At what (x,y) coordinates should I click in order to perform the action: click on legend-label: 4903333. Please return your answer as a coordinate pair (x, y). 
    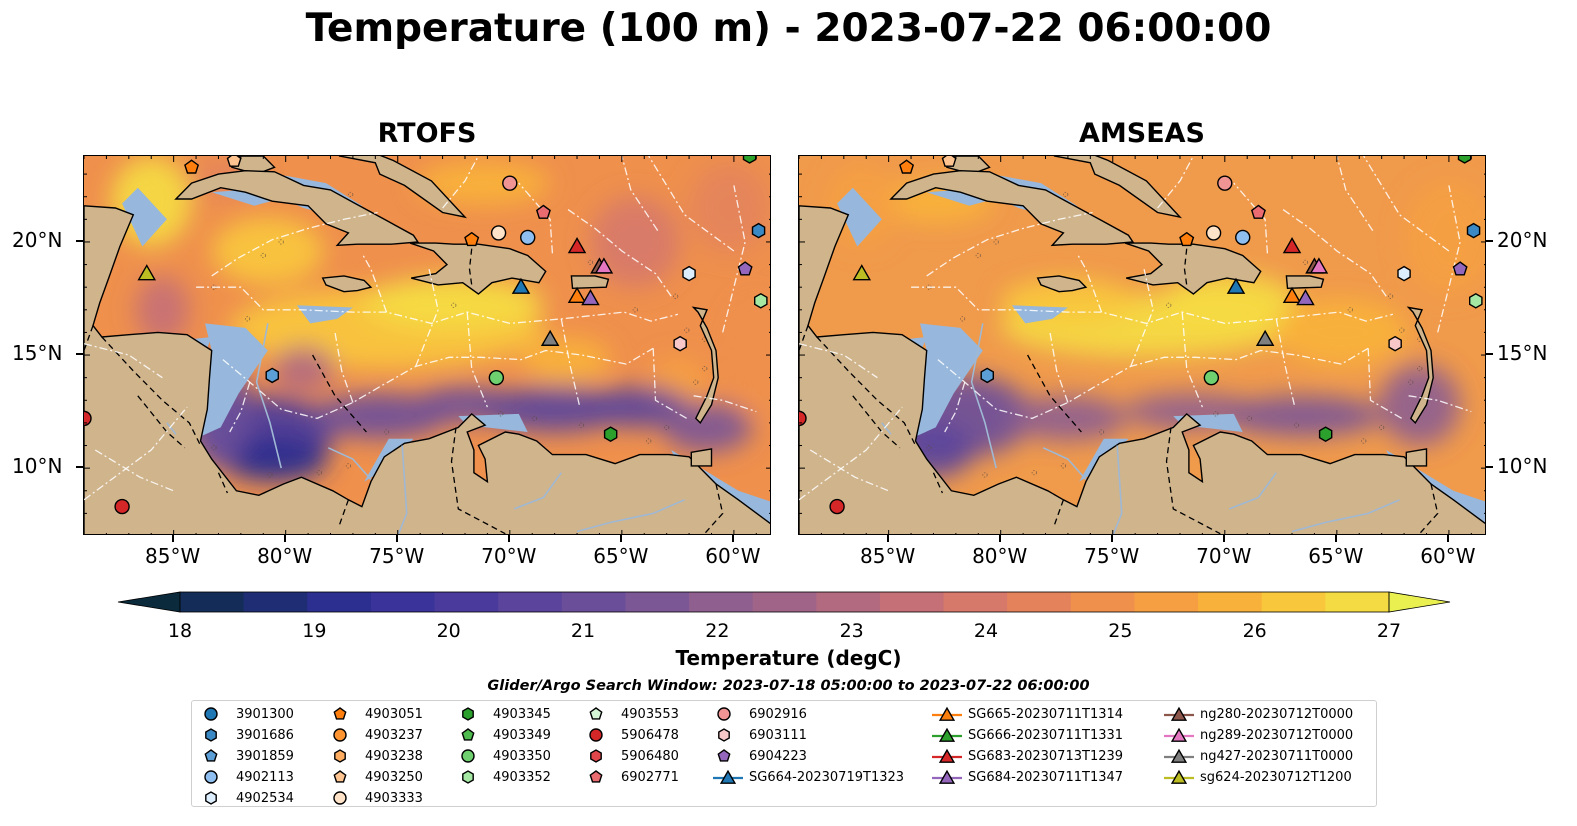
    Looking at the image, I should click on (394, 798).